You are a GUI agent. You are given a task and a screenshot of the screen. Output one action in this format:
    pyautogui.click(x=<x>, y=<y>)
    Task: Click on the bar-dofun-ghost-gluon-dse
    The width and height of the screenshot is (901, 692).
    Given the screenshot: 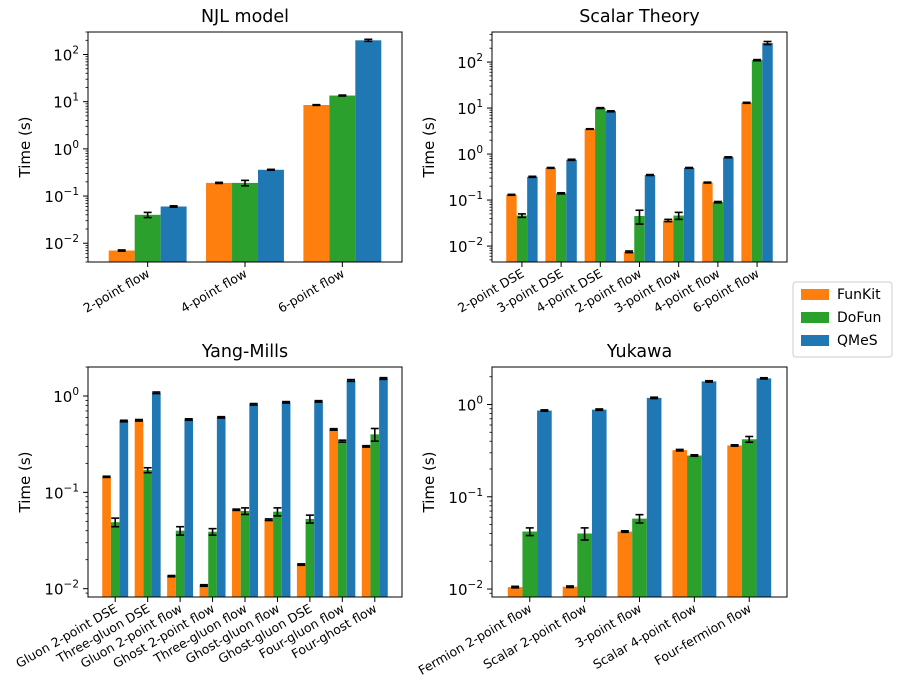 What is the action you would take?
    pyautogui.click(x=310, y=557)
    